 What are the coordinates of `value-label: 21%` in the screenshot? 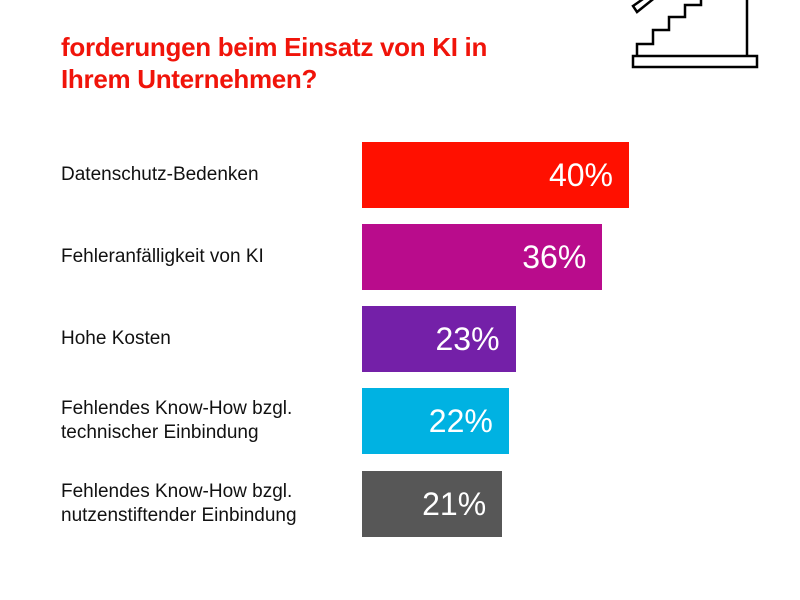 It's located at (454, 504).